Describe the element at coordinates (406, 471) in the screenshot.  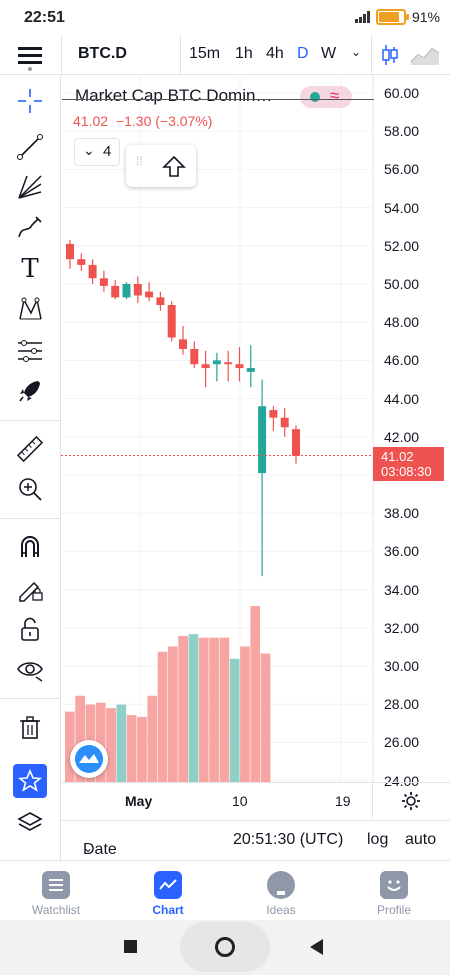
I see `bar-countdown: 03:08:30` at that location.